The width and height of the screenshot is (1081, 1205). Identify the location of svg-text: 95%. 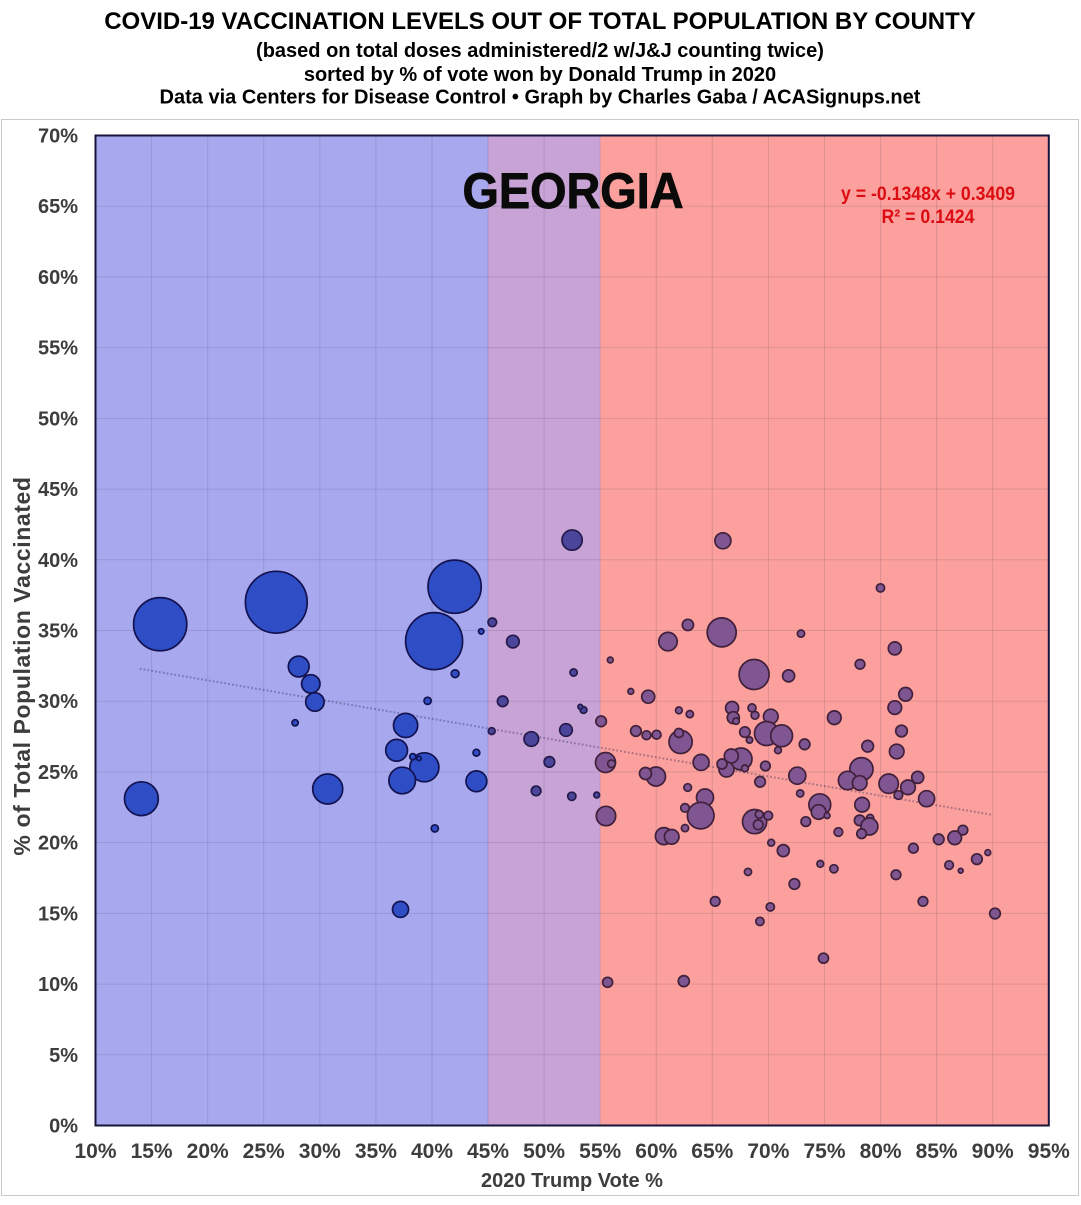
(1049, 1151).